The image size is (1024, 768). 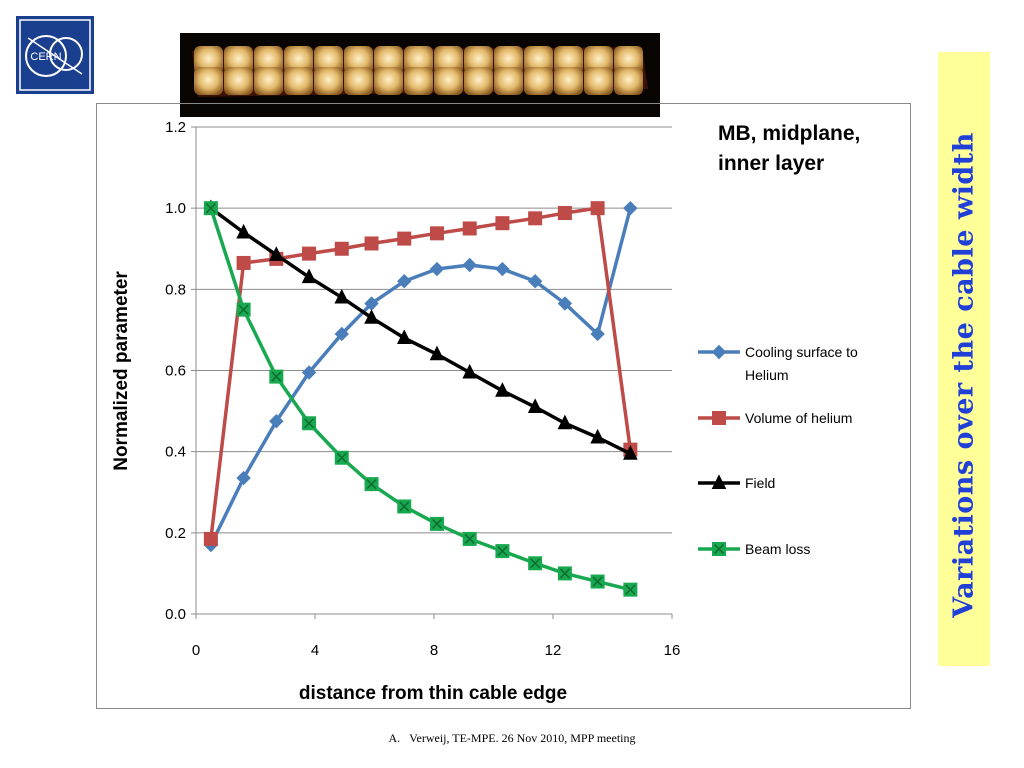 I want to click on legend-entry: Cooling surface to Helium, so click(x=778, y=363).